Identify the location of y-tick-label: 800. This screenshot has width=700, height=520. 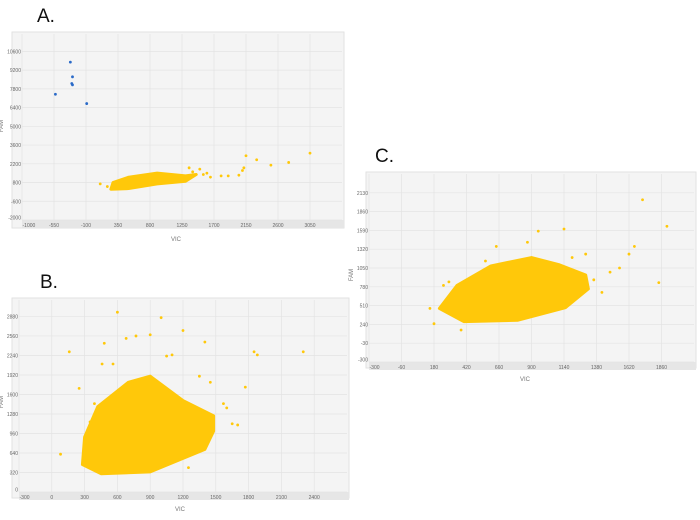
(17, 184).